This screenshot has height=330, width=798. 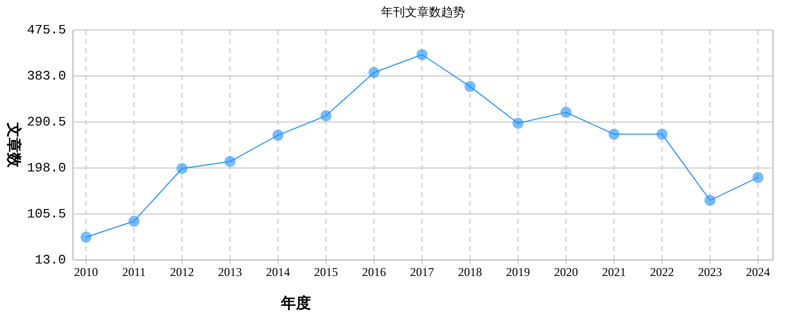 I want to click on x-tick-label: 2012, so click(x=182, y=272).